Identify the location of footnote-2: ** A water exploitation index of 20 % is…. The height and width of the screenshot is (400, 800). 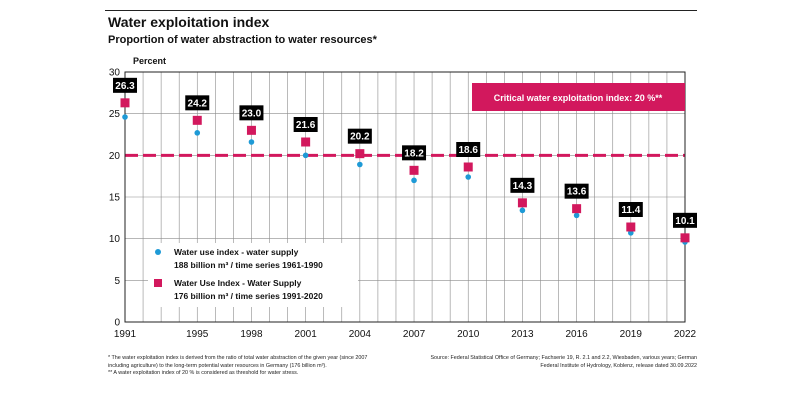
(203, 373).